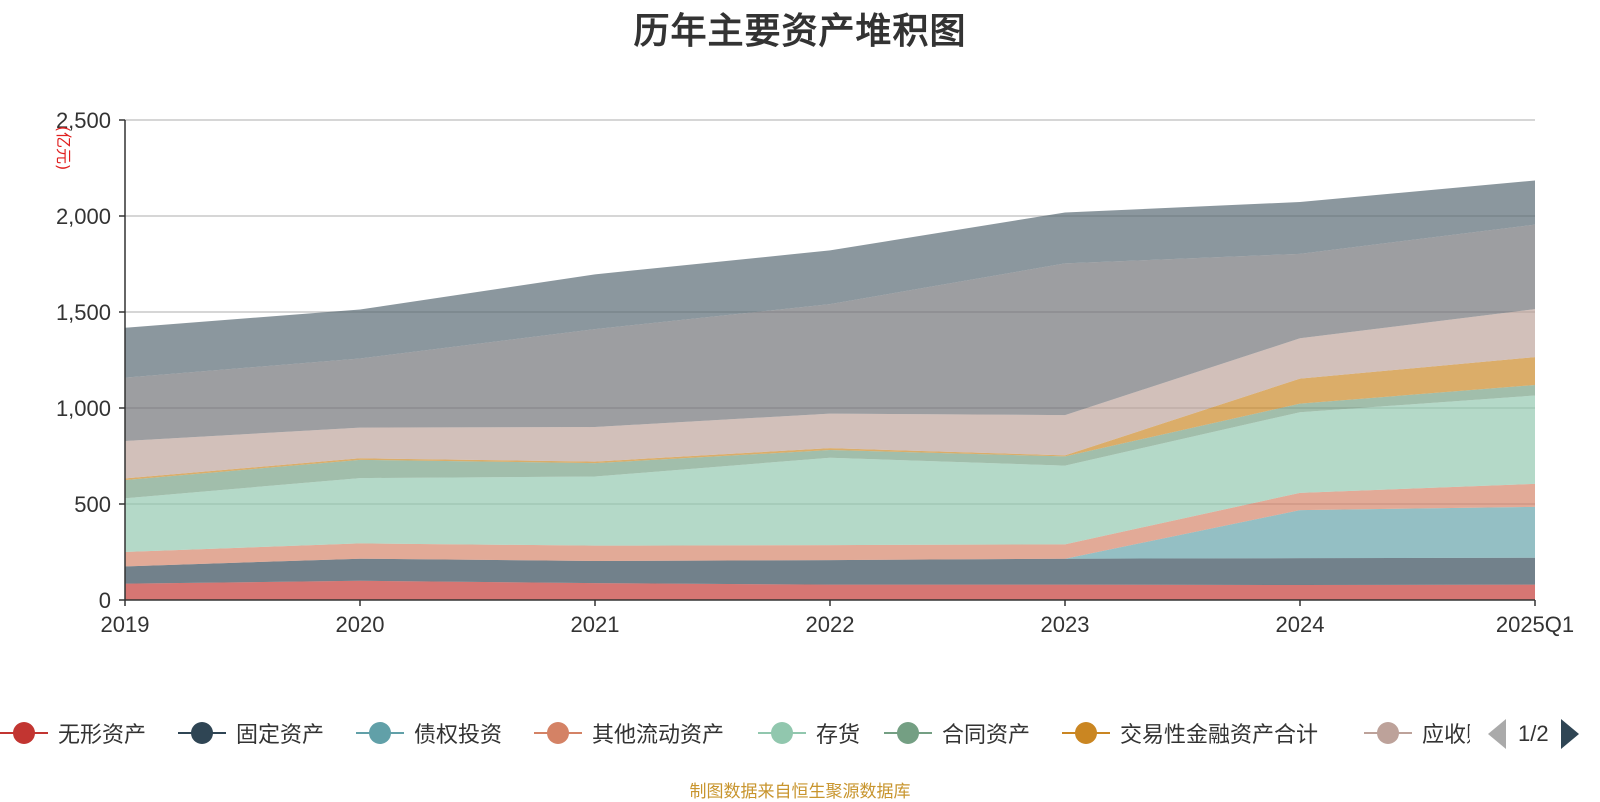 The image size is (1600, 802). What do you see at coordinates (102, 734) in the screenshot?
I see `legend-label: 无形资产` at bounding box center [102, 734].